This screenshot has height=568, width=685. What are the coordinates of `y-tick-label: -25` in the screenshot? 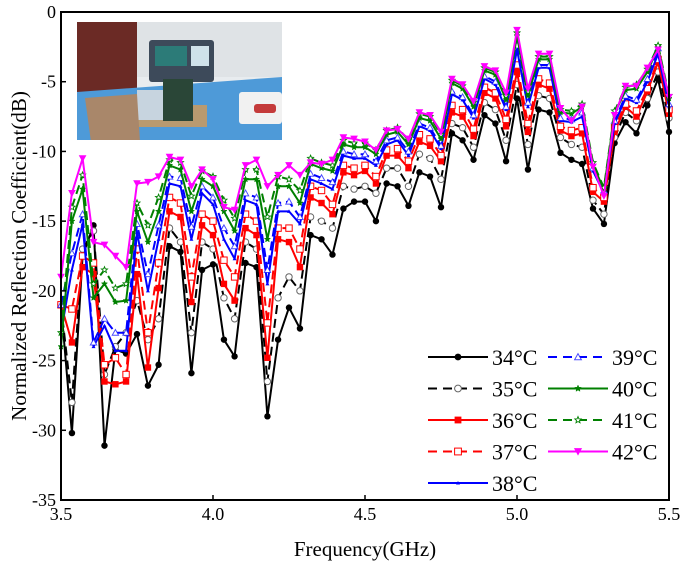 It's located at (44, 361).